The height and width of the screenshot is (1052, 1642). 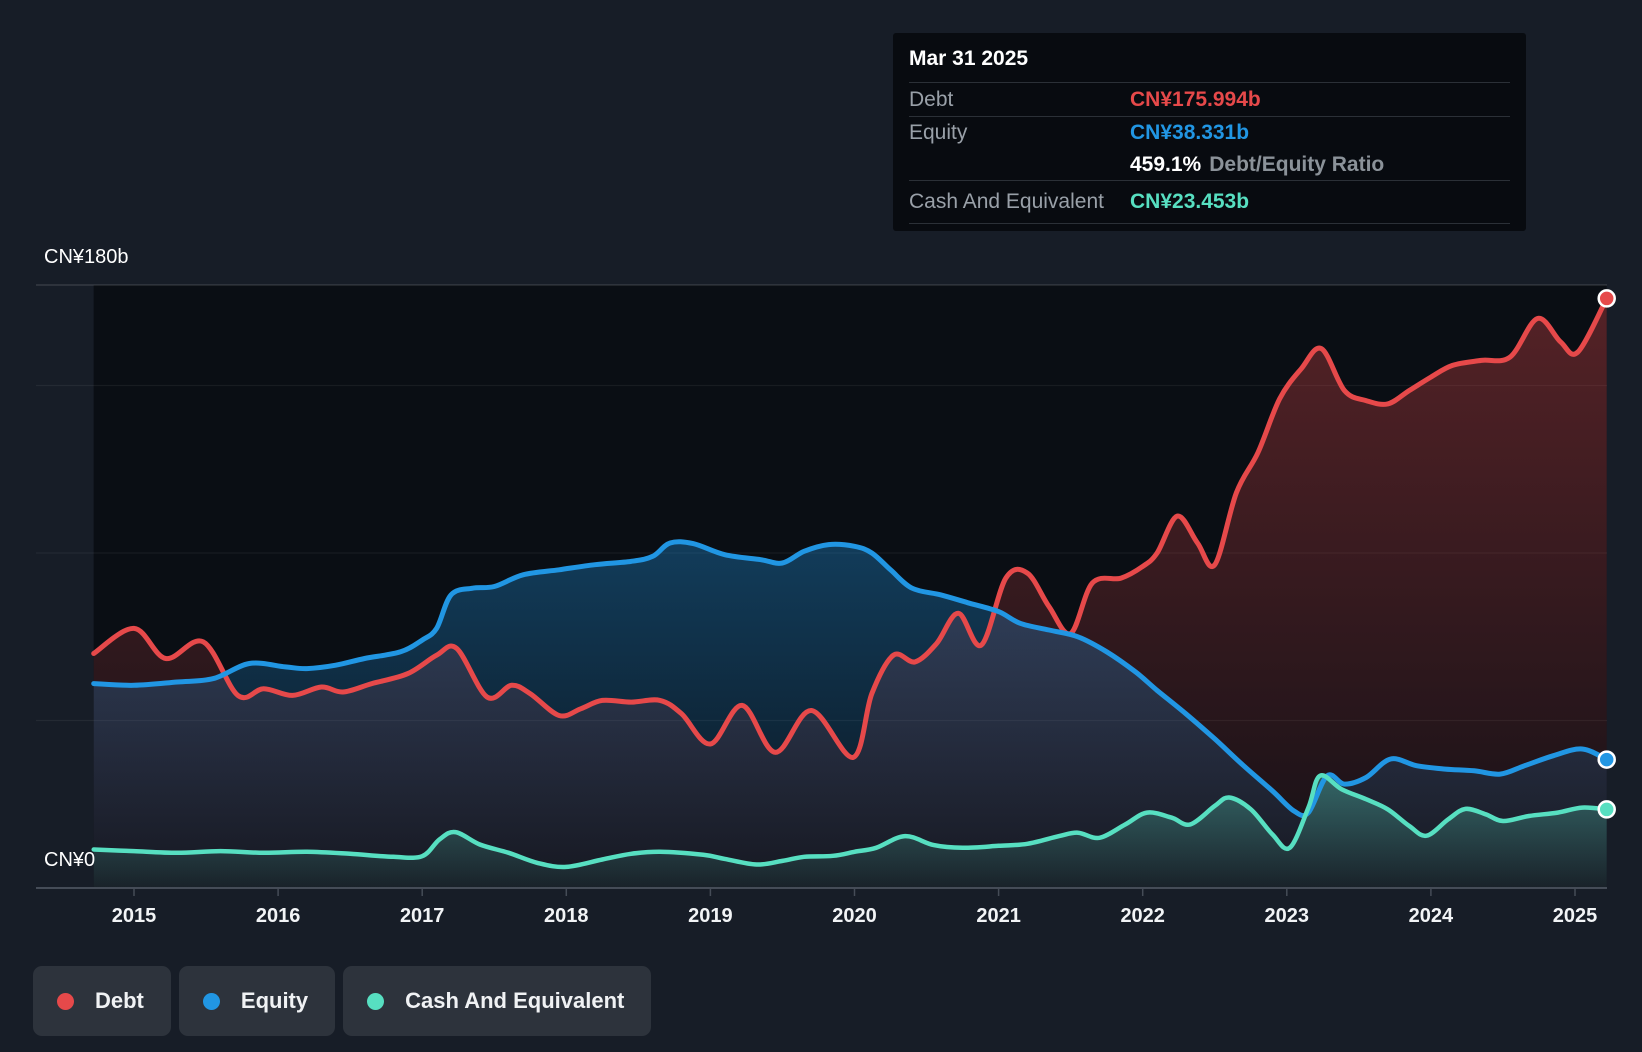 I want to click on legend: Debt Equity Cash And Equivalent, so click(x=342, y=1001).